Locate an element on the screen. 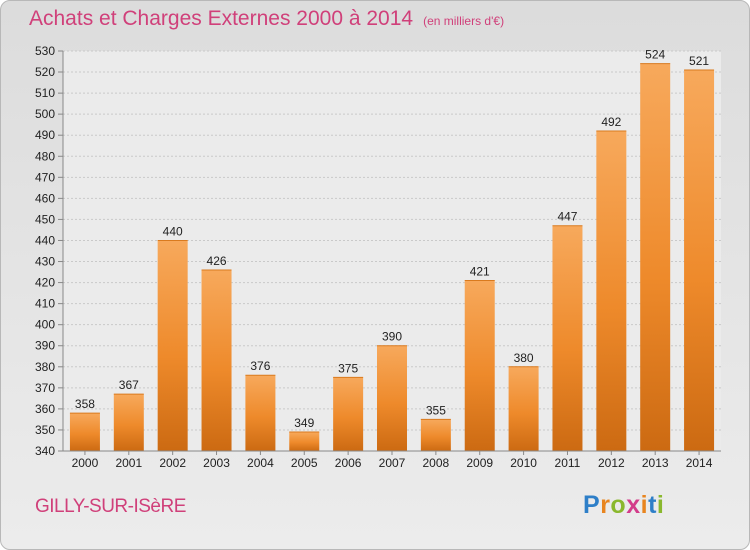  y-tick-label: 430 is located at coordinates (45, 262).